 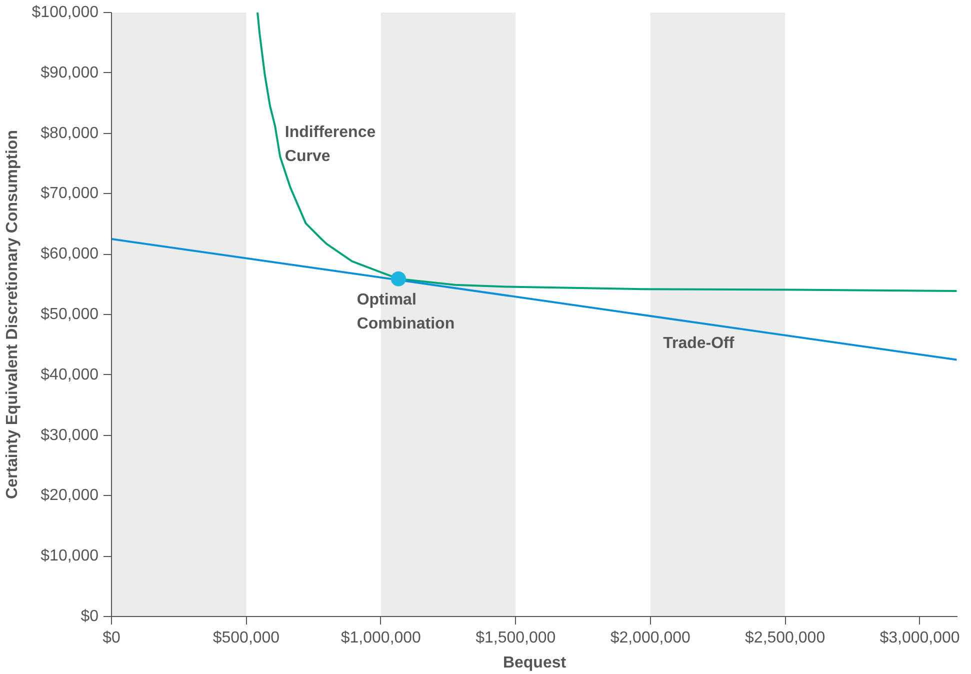 I want to click on y-tick-label: $80,000, so click(x=69, y=133).